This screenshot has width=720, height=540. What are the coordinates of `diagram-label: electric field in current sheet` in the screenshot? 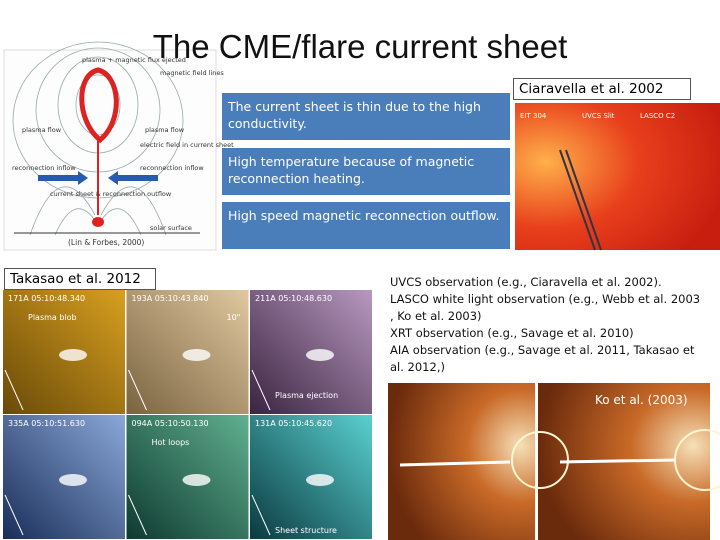 It's located at (187, 145).